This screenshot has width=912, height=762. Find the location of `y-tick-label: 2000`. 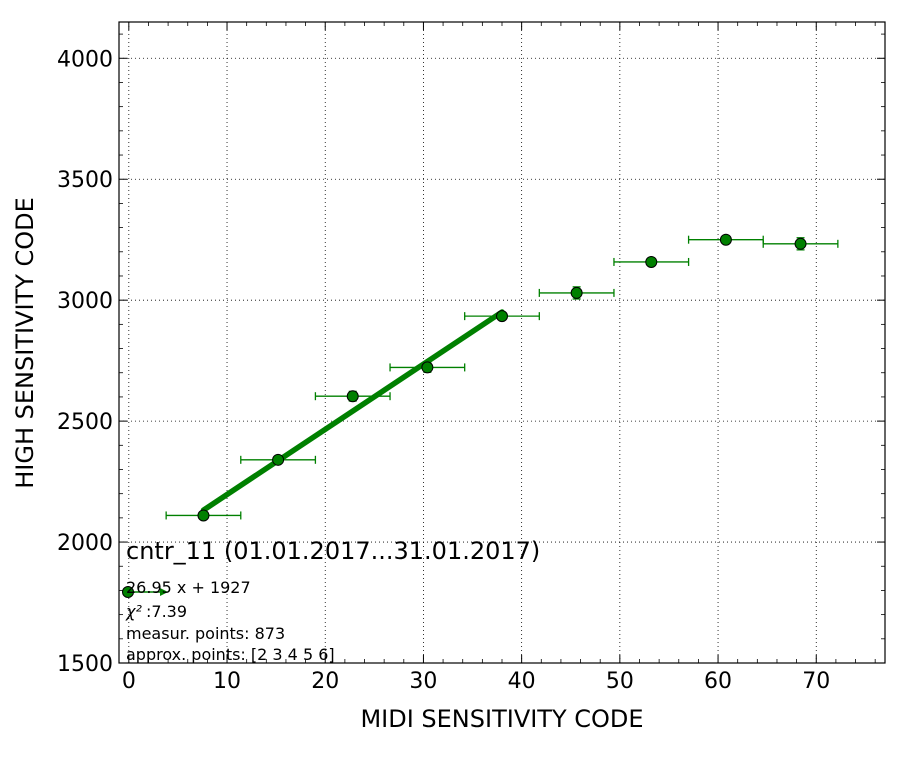

y-tick-label: 2000 is located at coordinates (85, 543).